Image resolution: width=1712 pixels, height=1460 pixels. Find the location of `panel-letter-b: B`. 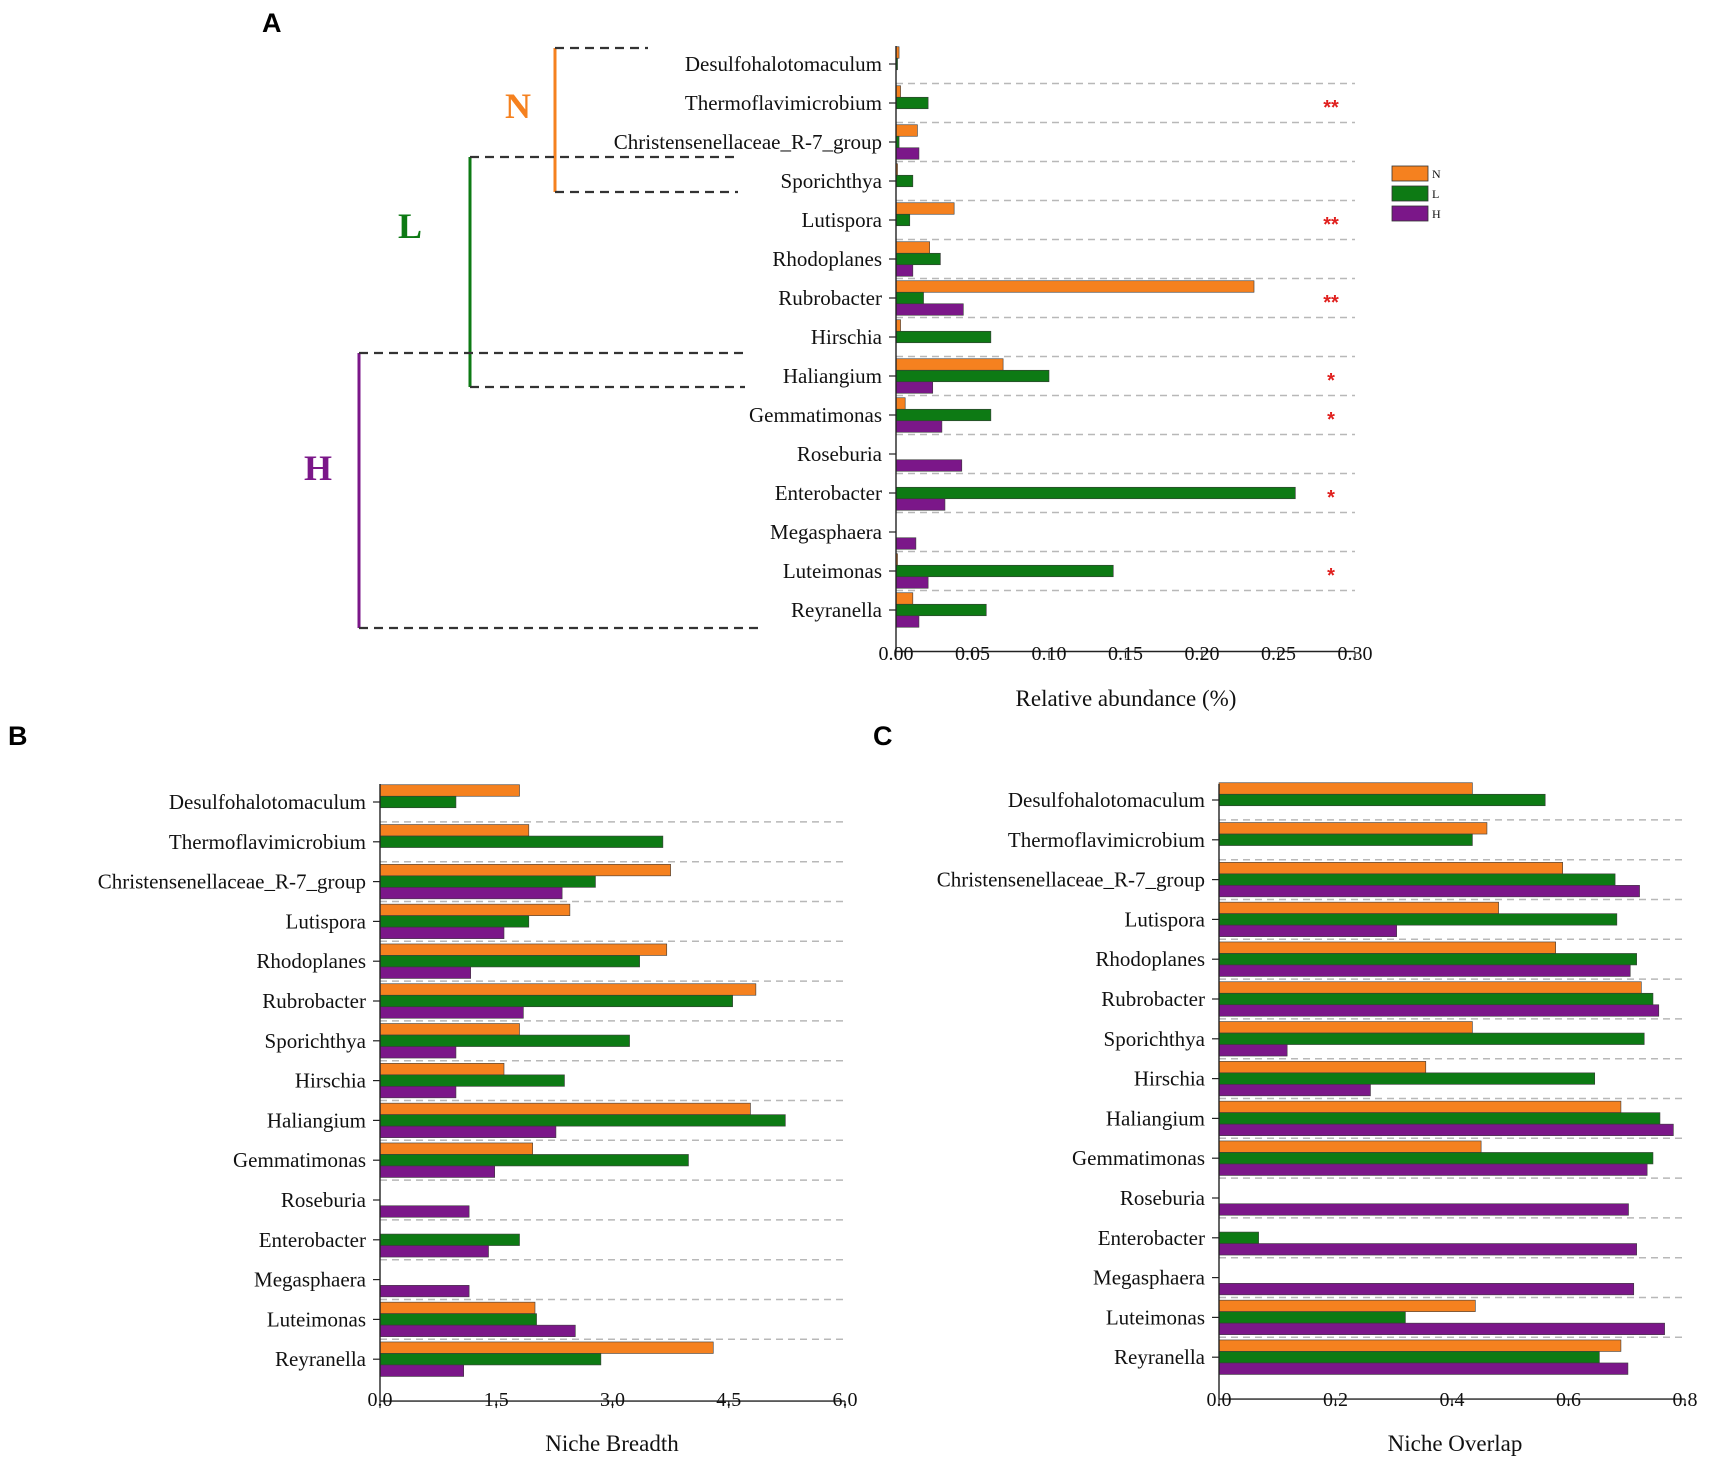

panel-letter-b: B is located at coordinates (18, 736).